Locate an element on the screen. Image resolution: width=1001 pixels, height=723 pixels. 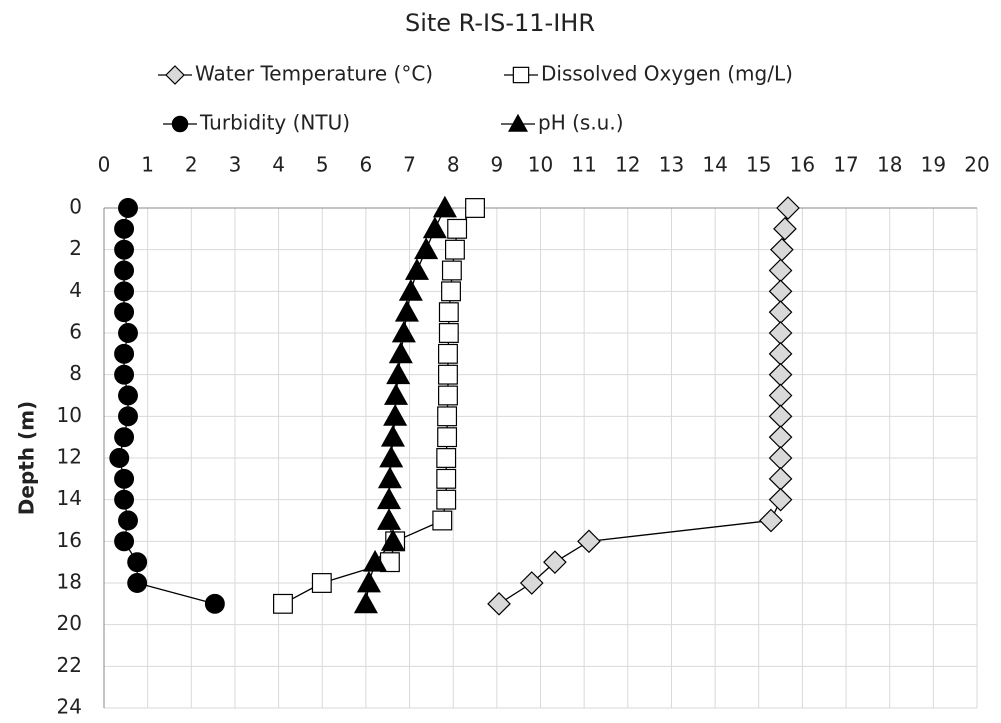
y-tick-label: 2 is located at coordinates (75, 248).